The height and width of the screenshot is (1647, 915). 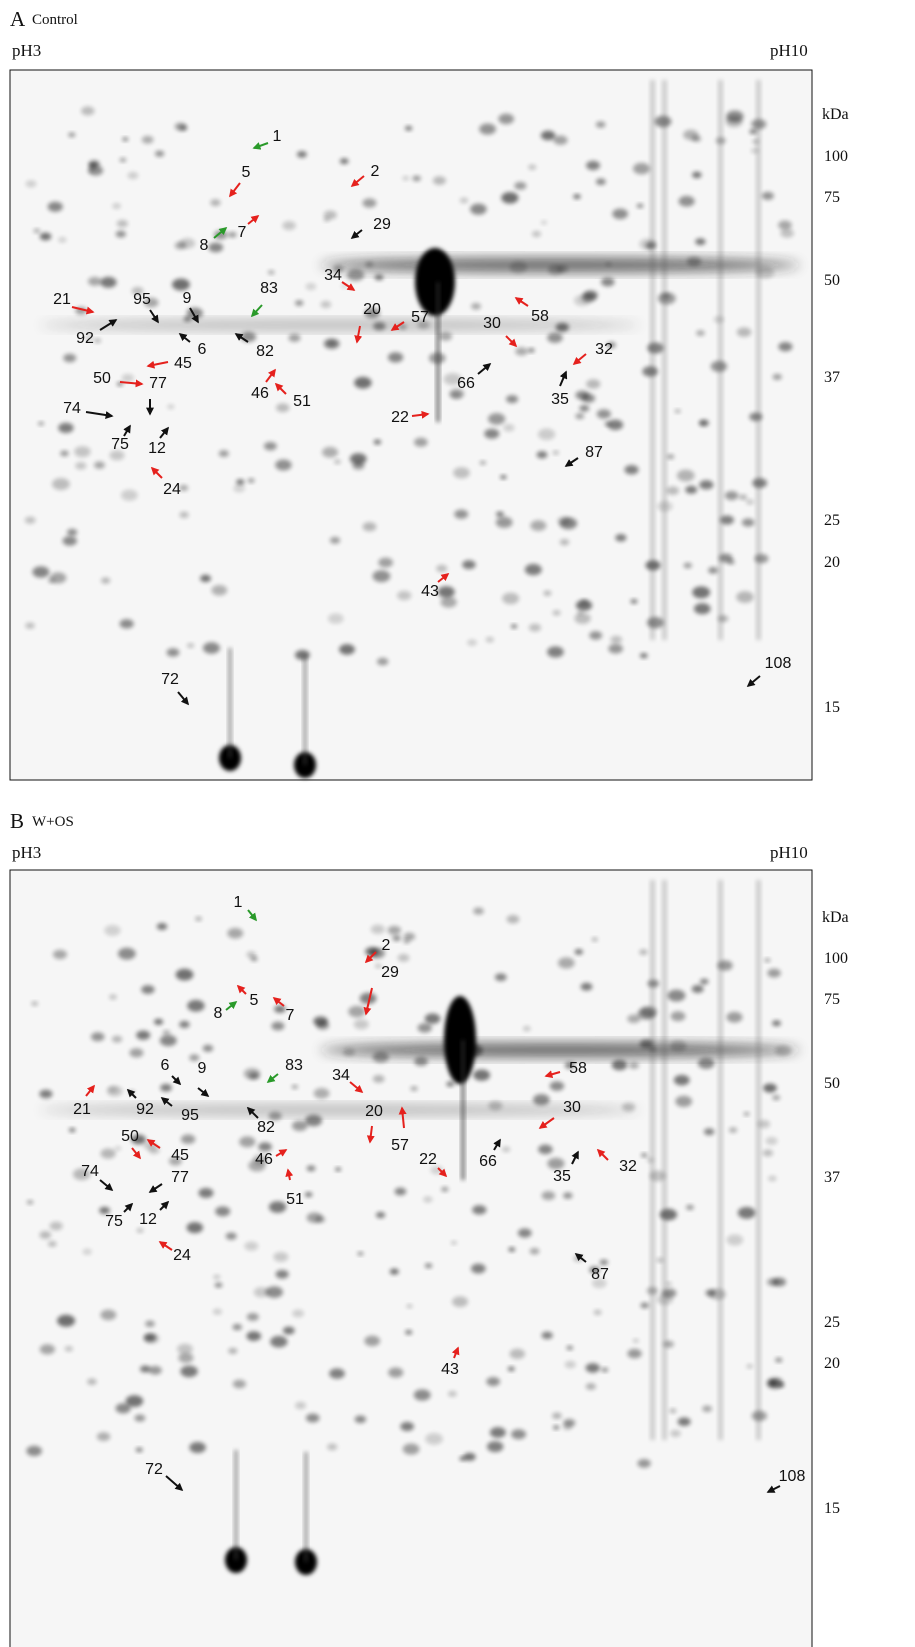 I want to click on spot-label: 1, so click(x=238, y=902).